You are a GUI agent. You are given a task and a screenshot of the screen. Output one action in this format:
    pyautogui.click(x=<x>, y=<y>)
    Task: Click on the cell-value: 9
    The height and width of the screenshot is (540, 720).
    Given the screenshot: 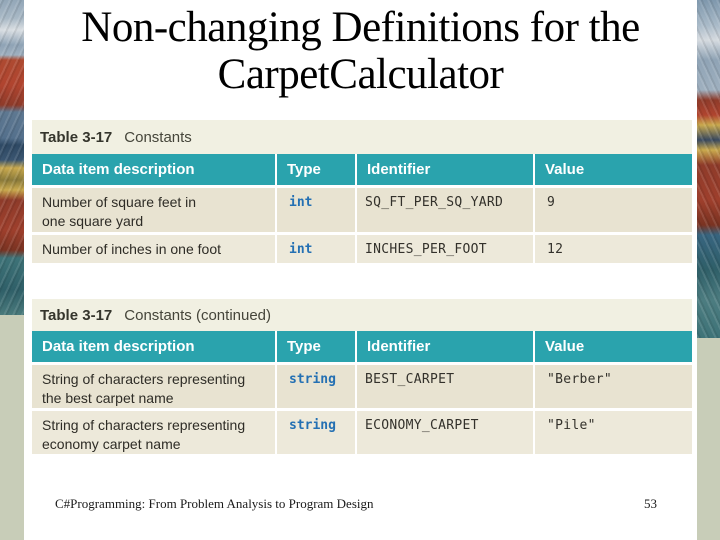 What is the action you would take?
    pyautogui.click(x=612, y=210)
    